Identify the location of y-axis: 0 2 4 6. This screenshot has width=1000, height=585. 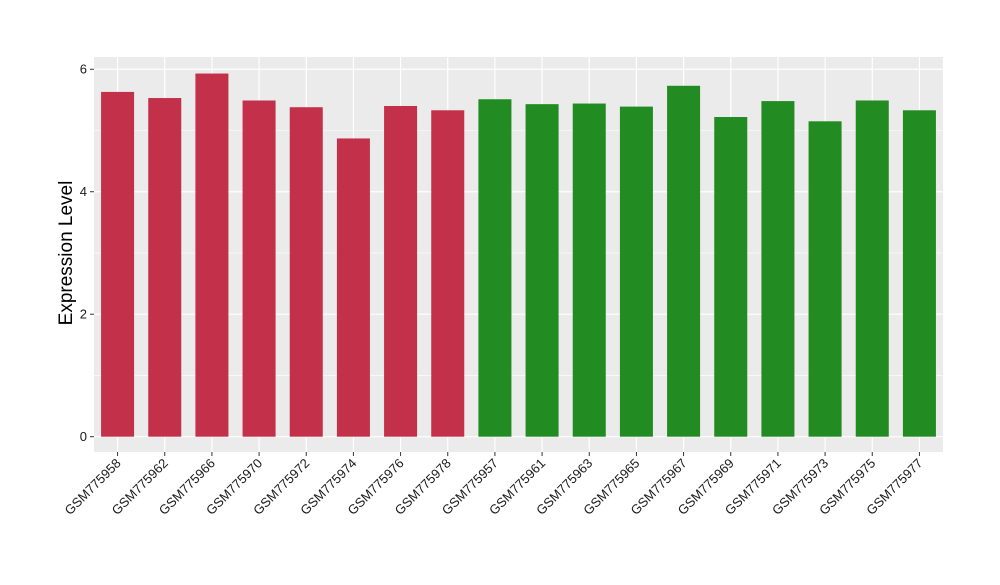
(87, 253).